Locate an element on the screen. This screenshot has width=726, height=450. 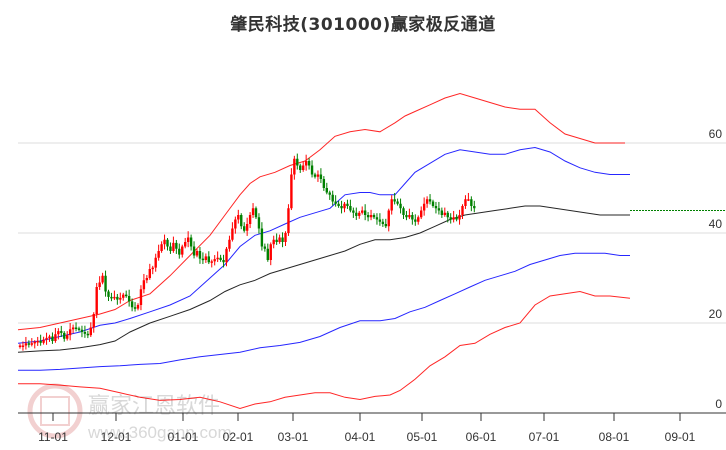
watermark: 赢家江恩软件 www.360gann.com is located at coordinates (129, 412).